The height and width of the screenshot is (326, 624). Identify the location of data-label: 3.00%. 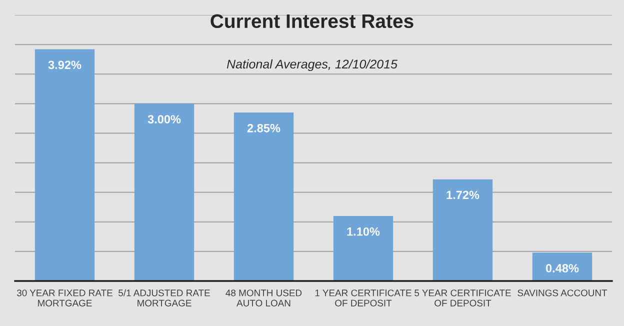
(164, 119).